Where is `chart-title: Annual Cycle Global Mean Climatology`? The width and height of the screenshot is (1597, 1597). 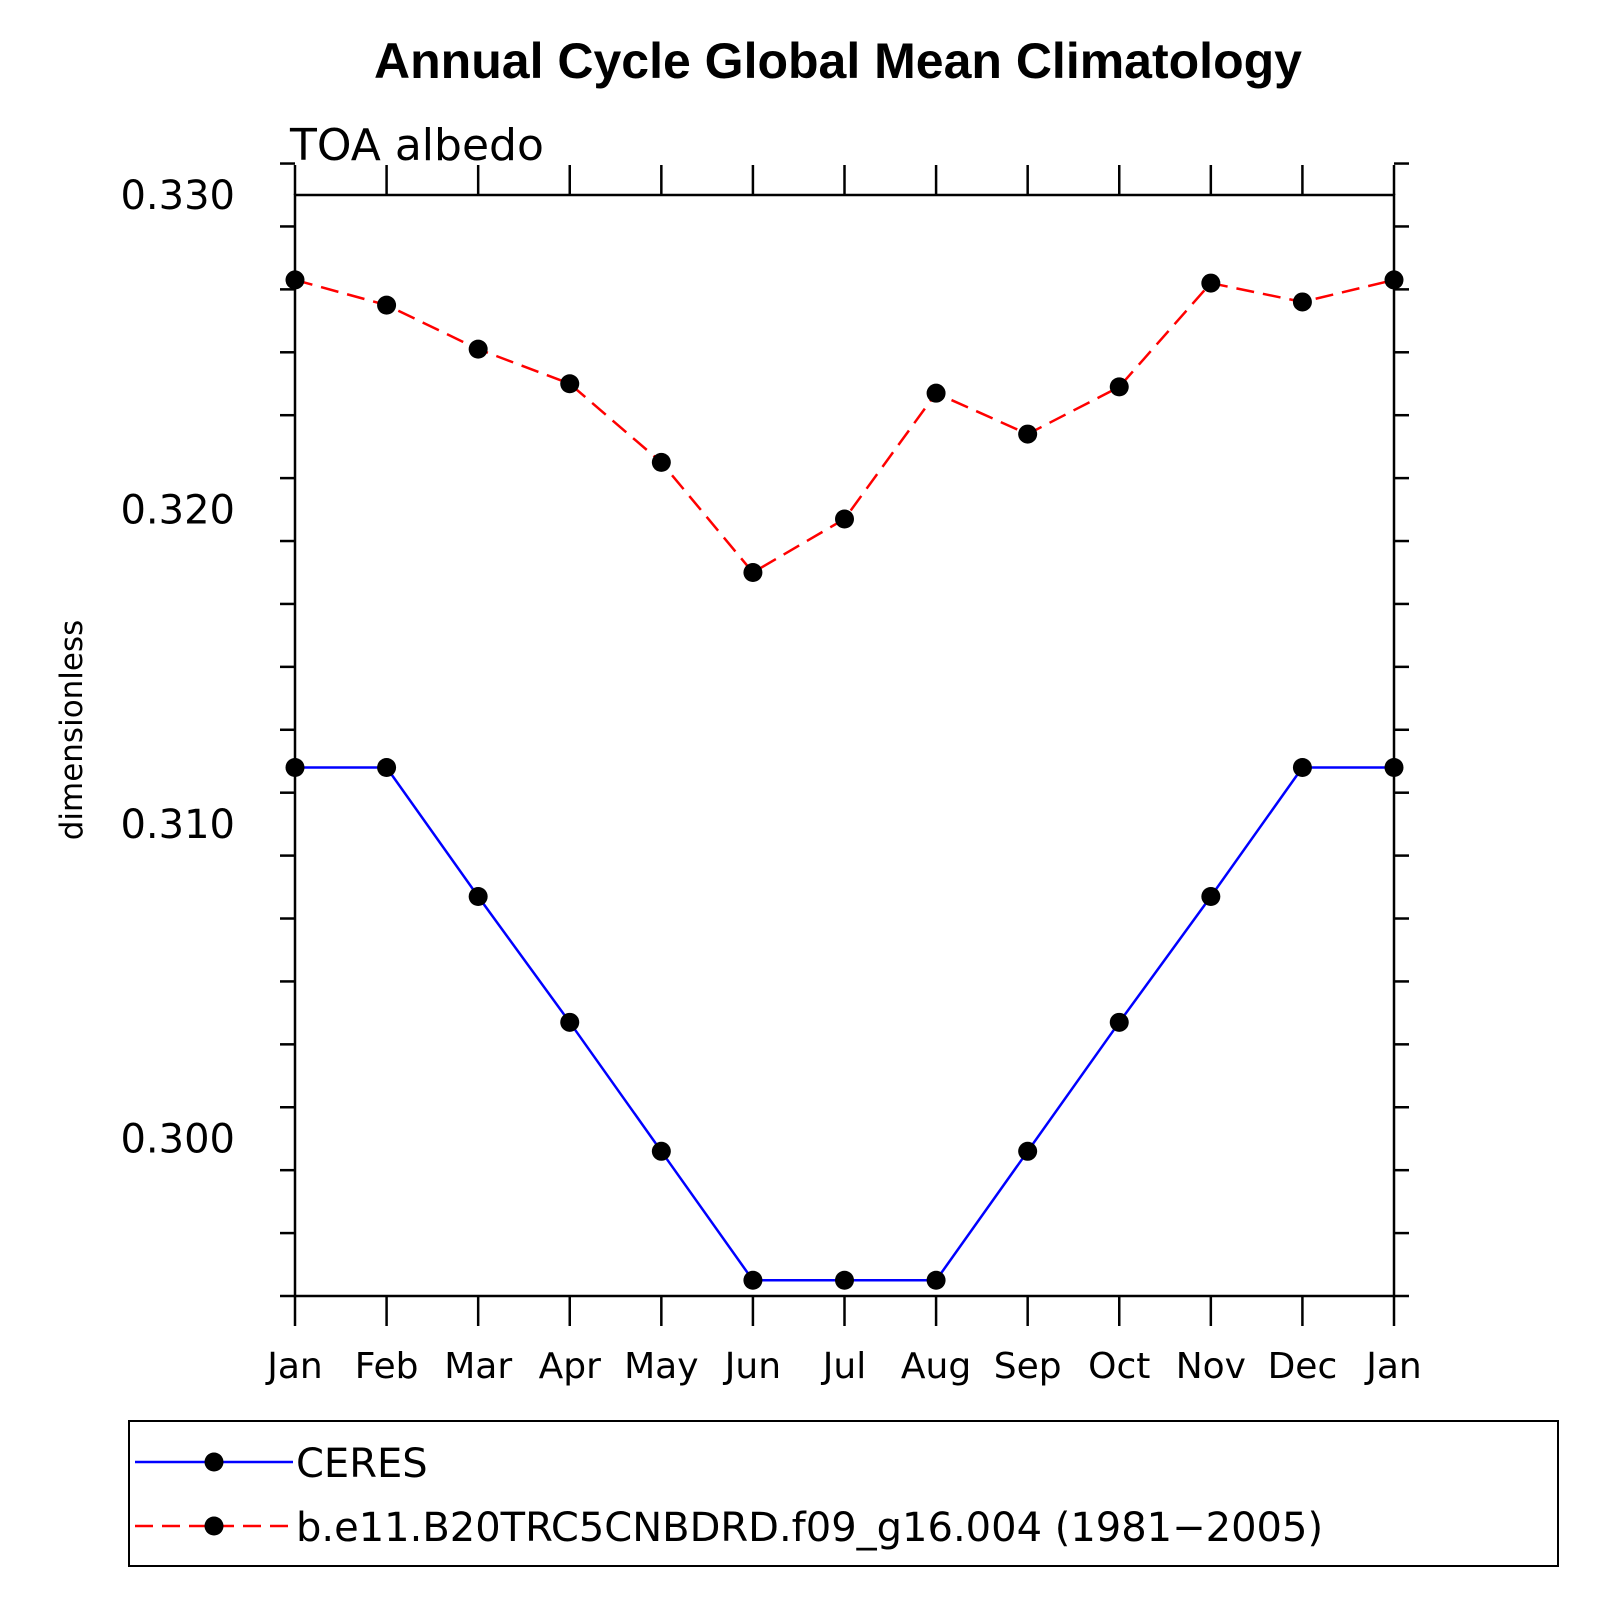 chart-title: Annual Cycle Global Mean Climatology is located at coordinates (838, 61).